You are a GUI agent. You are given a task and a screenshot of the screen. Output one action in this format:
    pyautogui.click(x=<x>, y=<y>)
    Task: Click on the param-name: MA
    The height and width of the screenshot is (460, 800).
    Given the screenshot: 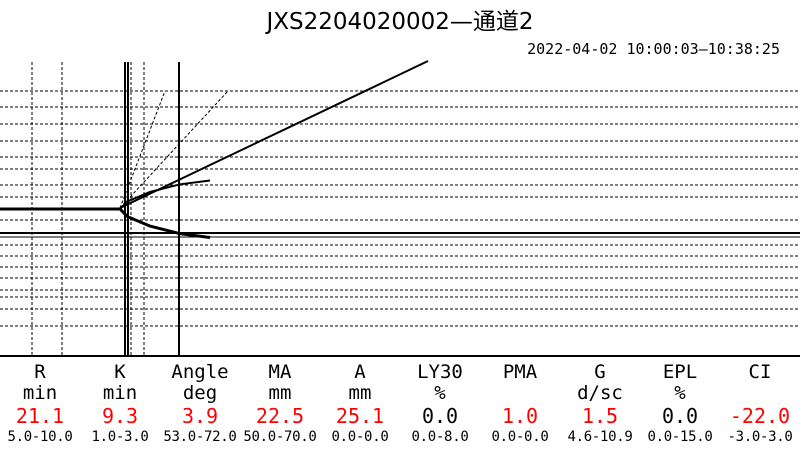 What is the action you would take?
    pyautogui.click(x=280, y=372)
    